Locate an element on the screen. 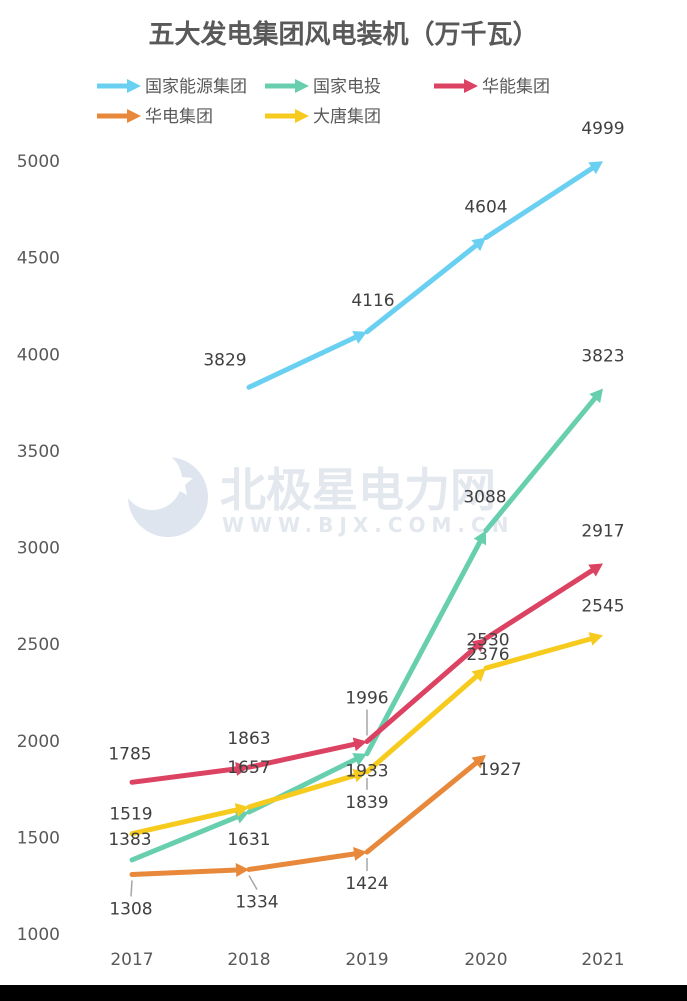  star-moon-logo-icon is located at coordinates (165, 493).